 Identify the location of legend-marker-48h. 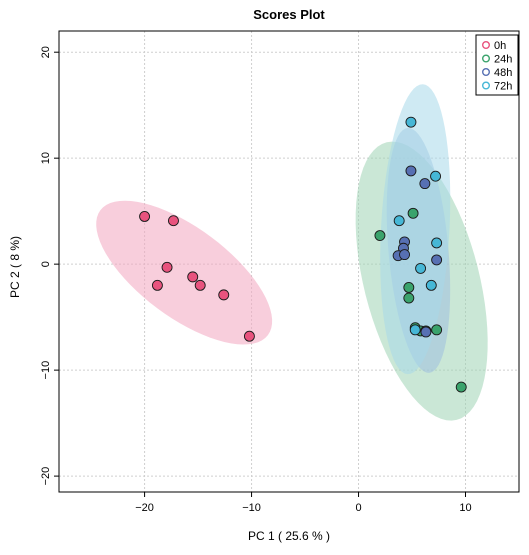
(486, 71).